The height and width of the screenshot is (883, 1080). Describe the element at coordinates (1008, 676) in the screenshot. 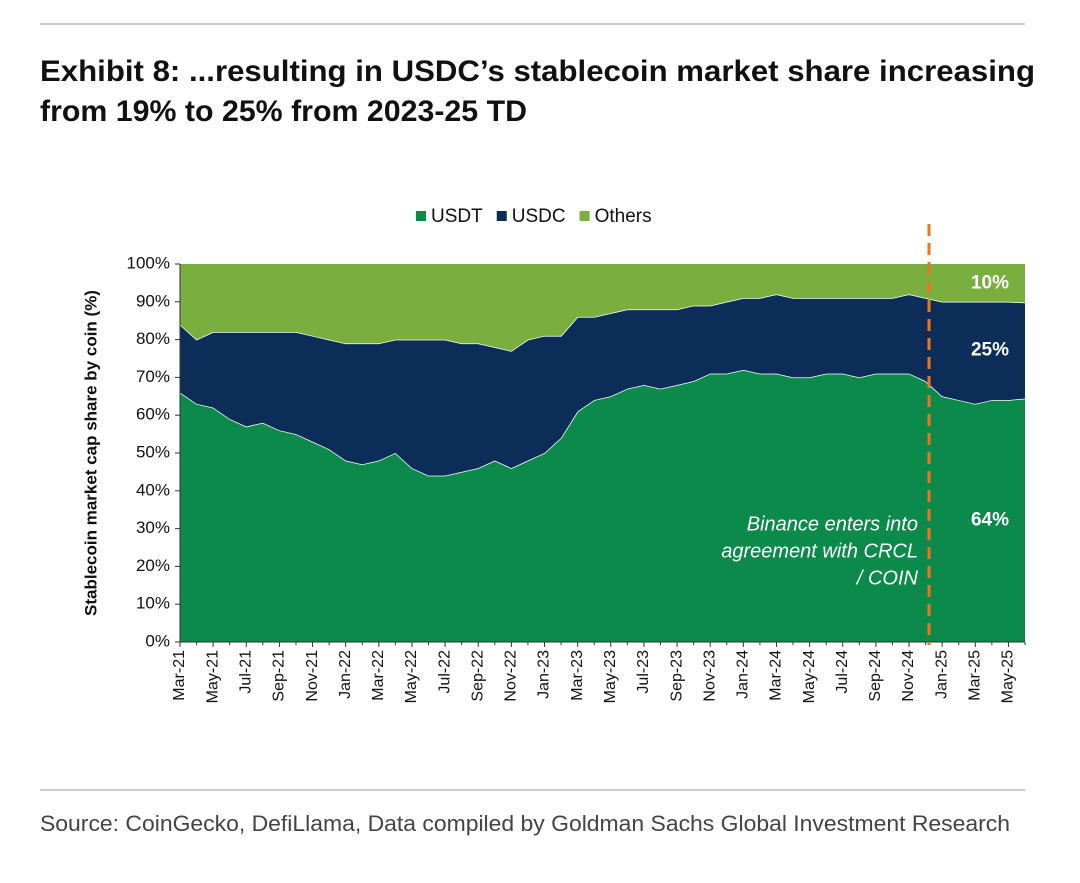

I see `x-tick-label: May-25` at that location.